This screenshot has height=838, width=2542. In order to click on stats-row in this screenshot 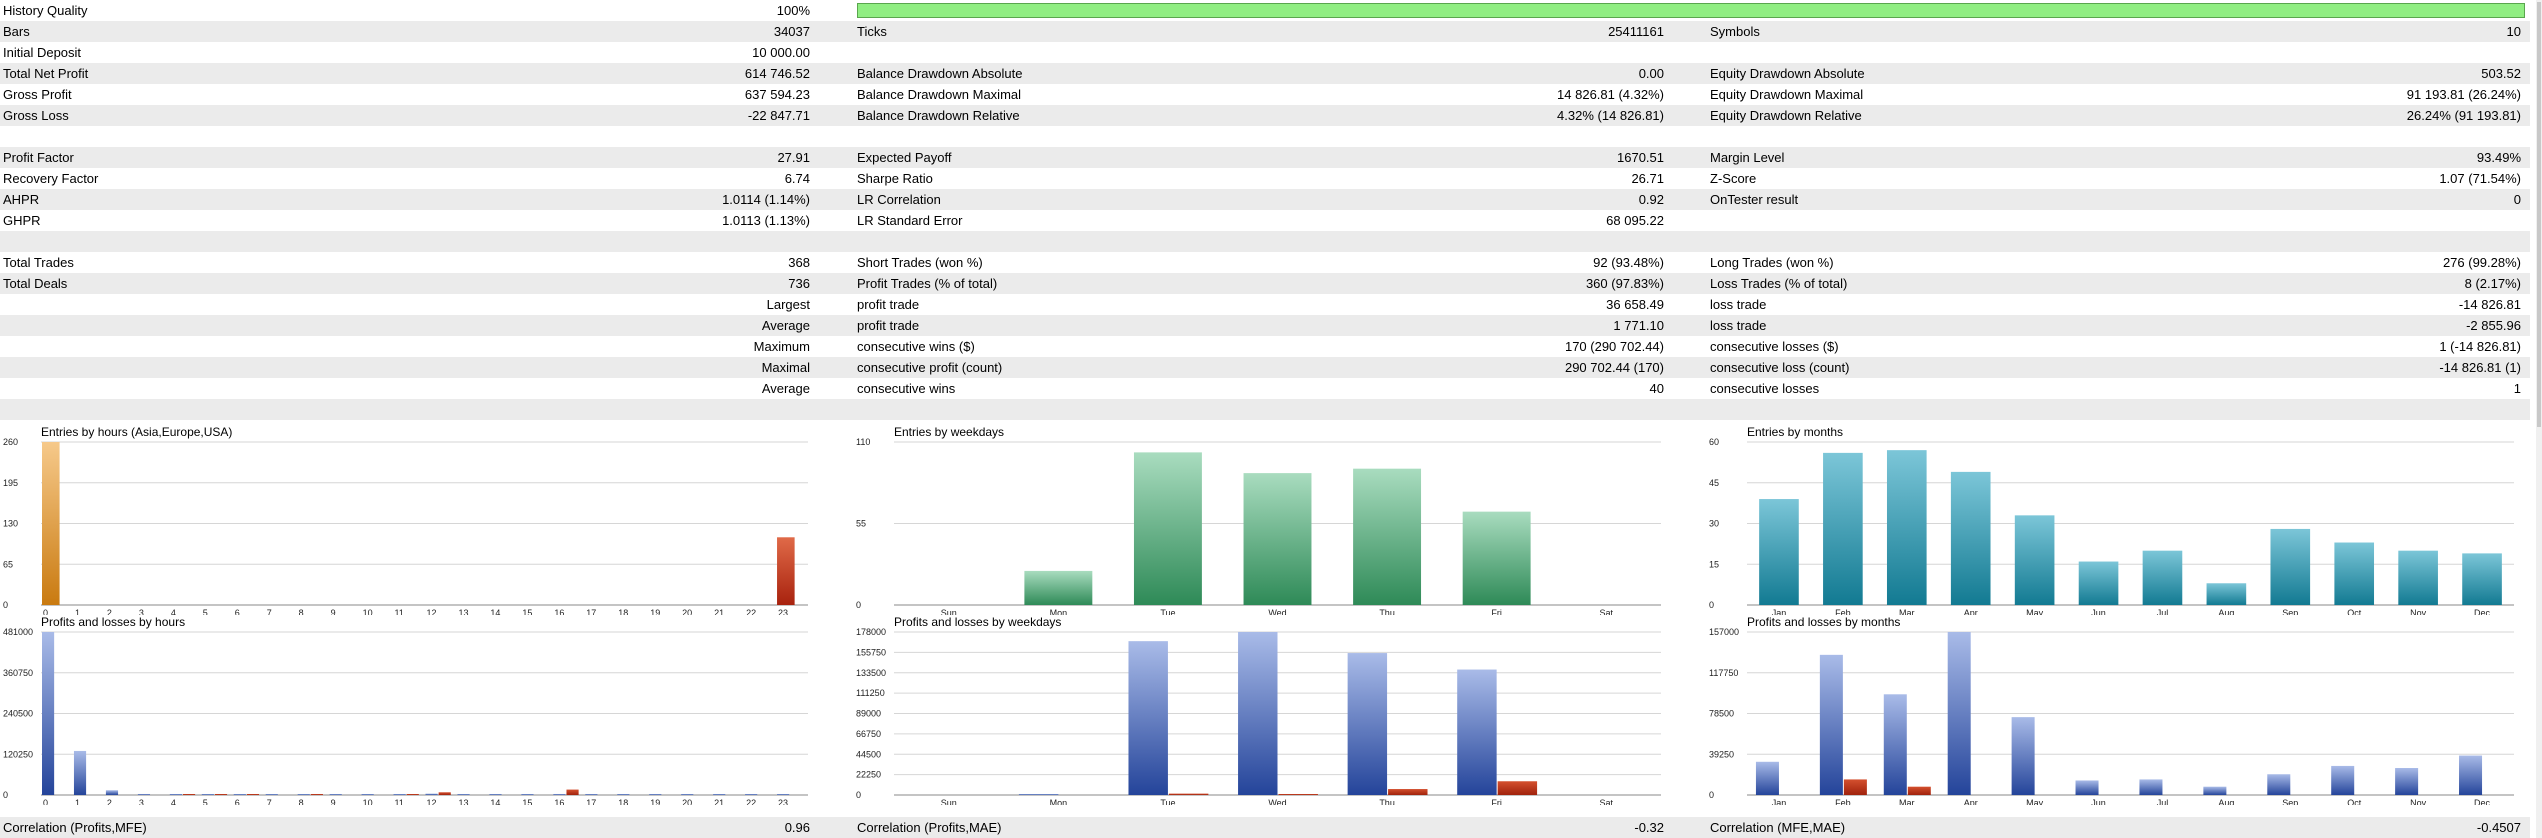, I will do `click(1265, 136)`.